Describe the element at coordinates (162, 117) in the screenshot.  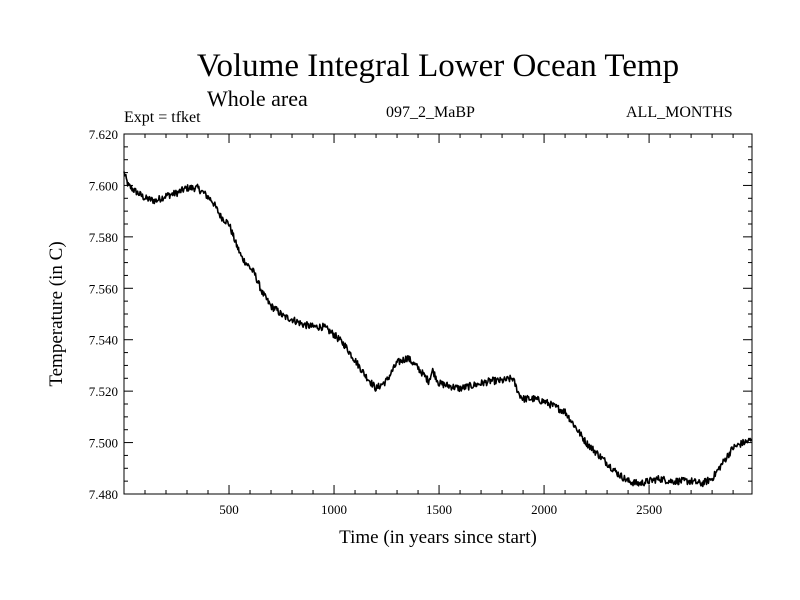
I see `experiment-label: Expt = tfket` at that location.